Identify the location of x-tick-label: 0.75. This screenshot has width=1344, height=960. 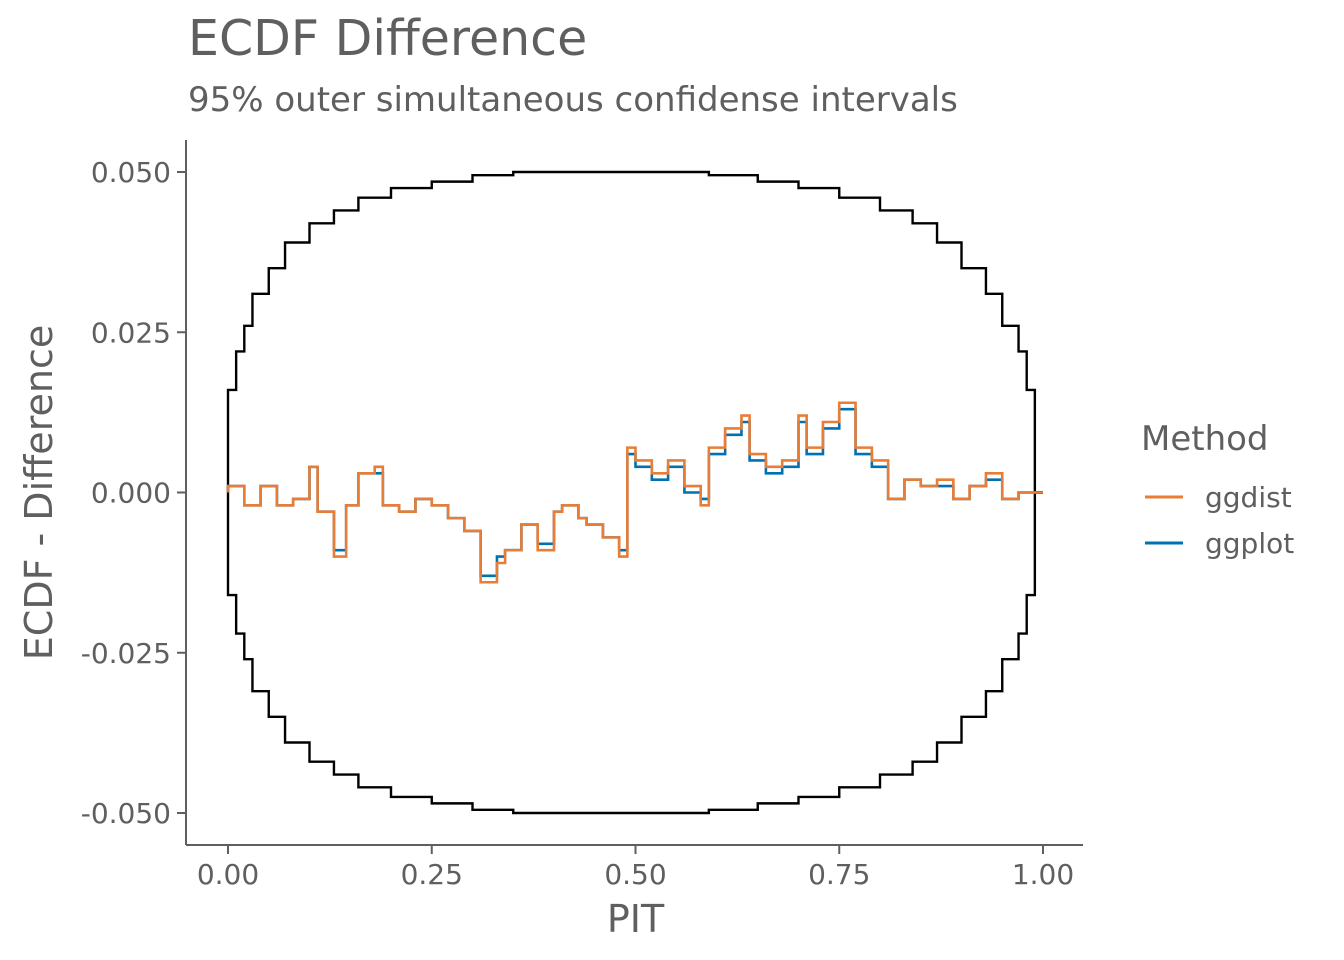
(839, 874).